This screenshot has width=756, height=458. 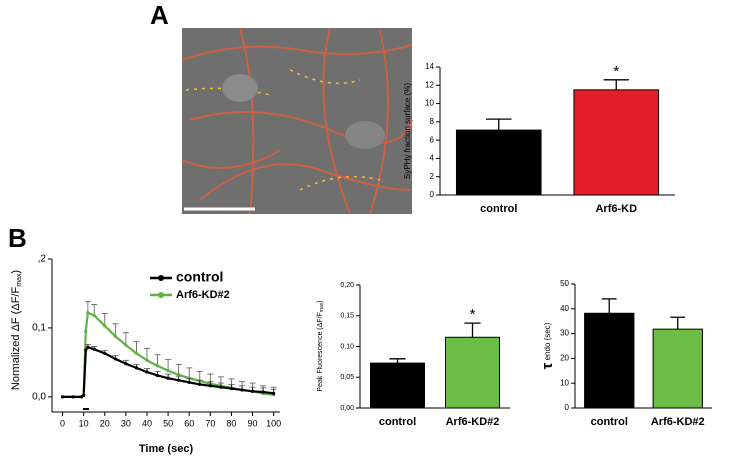 I want to click on y-tick-label: 0,15, so click(x=347, y=316).